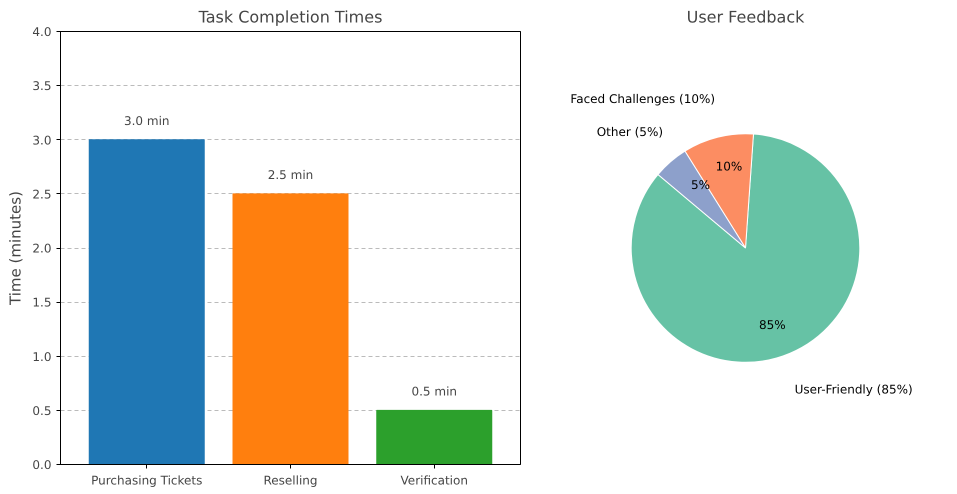 This screenshot has width=957, height=494. Describe the element at coordinates (434, 391) in the screenshot. I see `data-label: 0.5 min` at that location.